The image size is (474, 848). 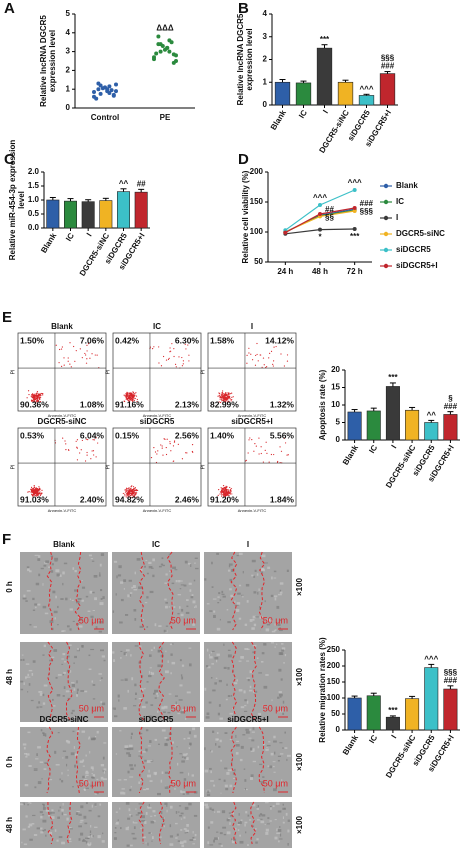 What do you see at coordinates (367, 203) in the screenshot?
I see `significance: ###` at bounding box center [367, 203].